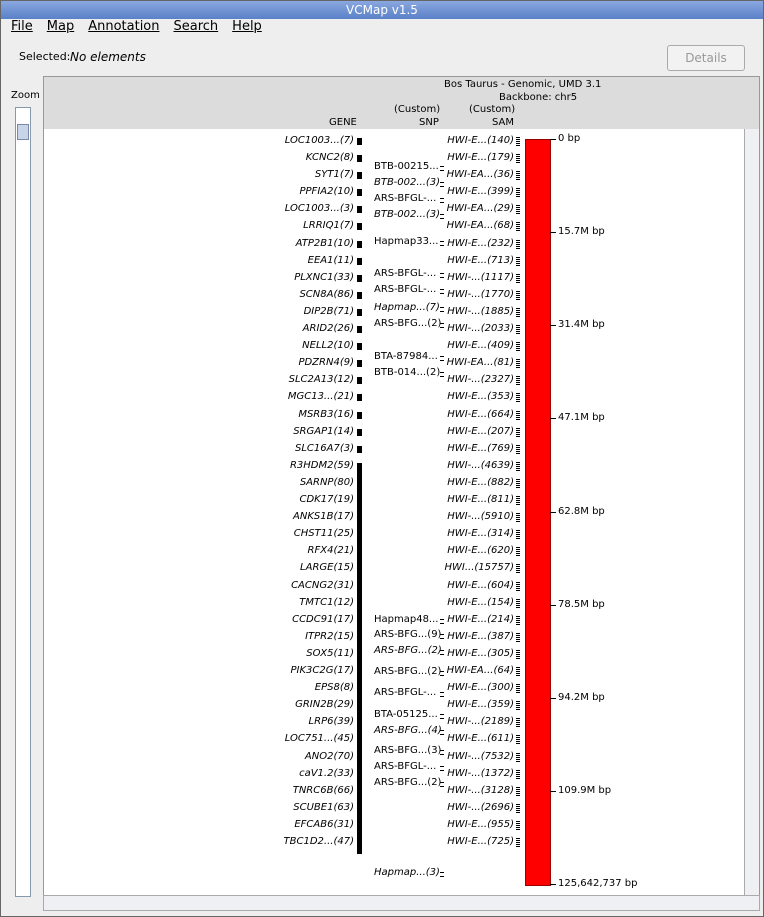  What do you see at coordinates (330, 260) in the screenshot?
I see `gene-label: EEA1(11)` at bounding box center [330, 260].